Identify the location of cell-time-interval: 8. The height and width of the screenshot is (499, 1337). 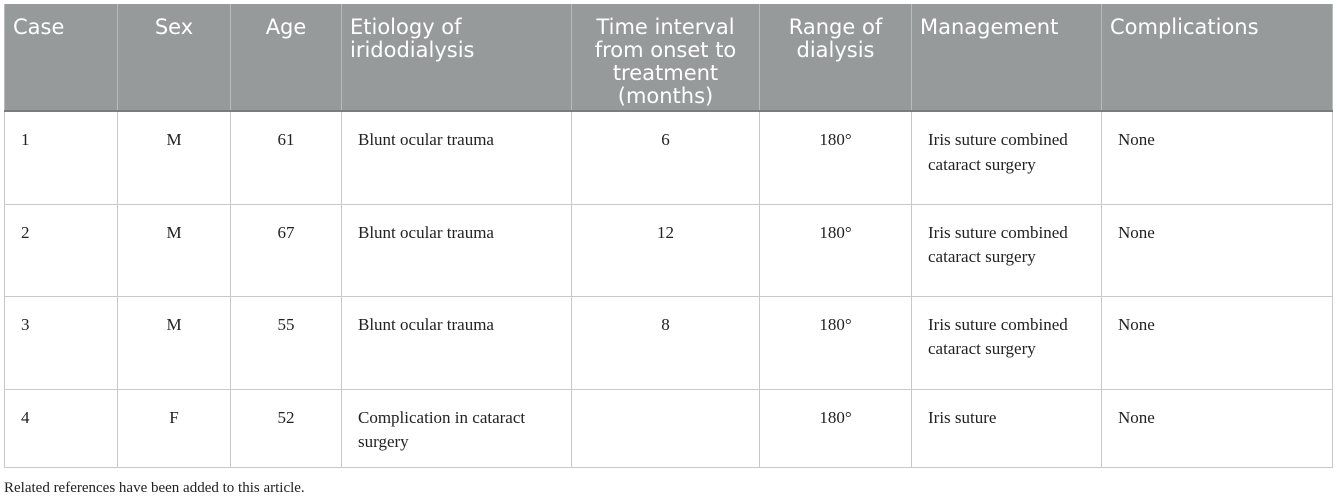
(665, 342).